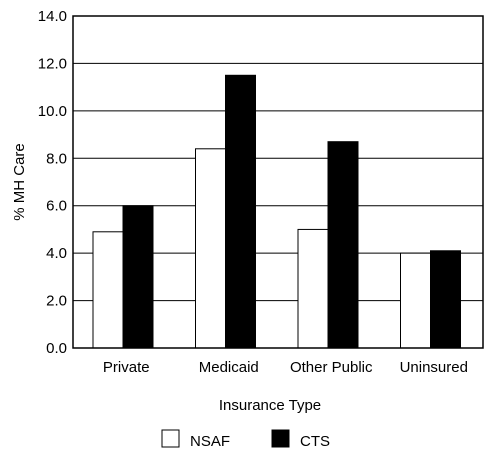 Image resolution: width=500 pixels, height=465 pixels. I want to click on bar-nsaf-medicaid, so click(210, 248).